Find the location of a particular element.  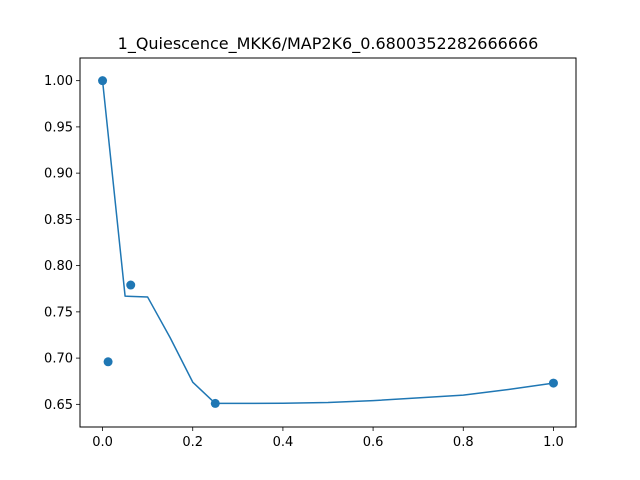

y-tick-label: 0.95 is located at coordinates (58, 127).